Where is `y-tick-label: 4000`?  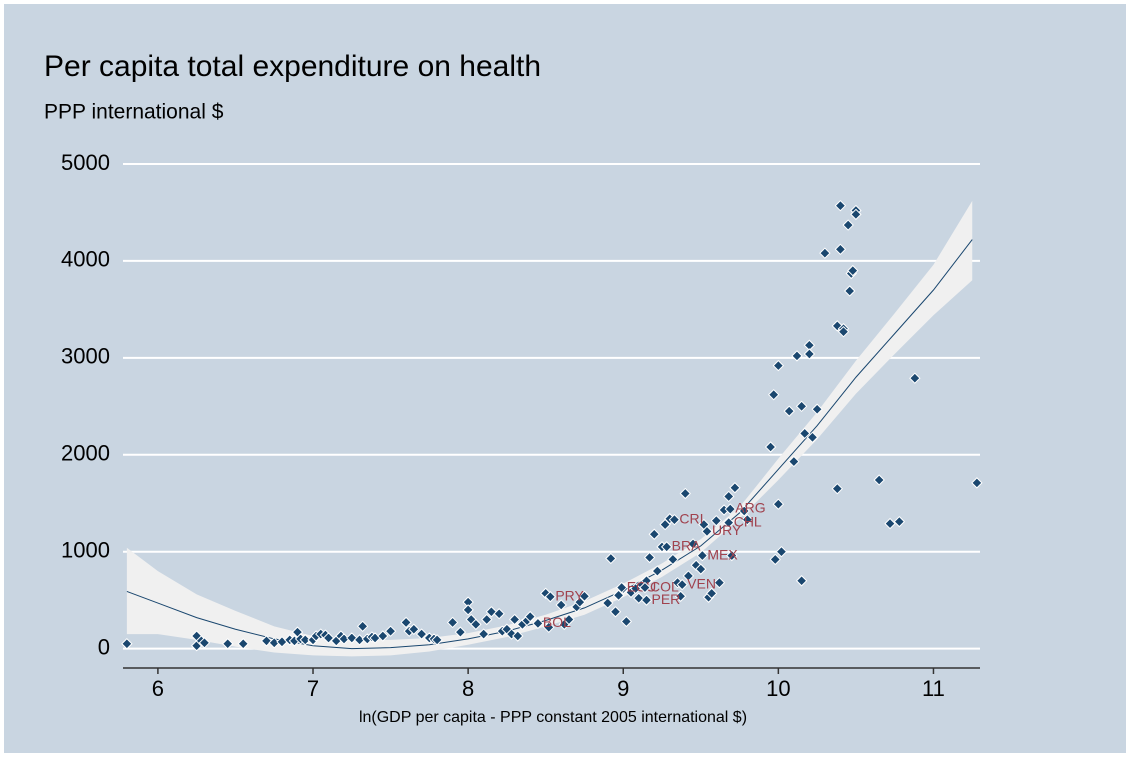 y-tick-label: 4000 is located at coordinates (85, 259).